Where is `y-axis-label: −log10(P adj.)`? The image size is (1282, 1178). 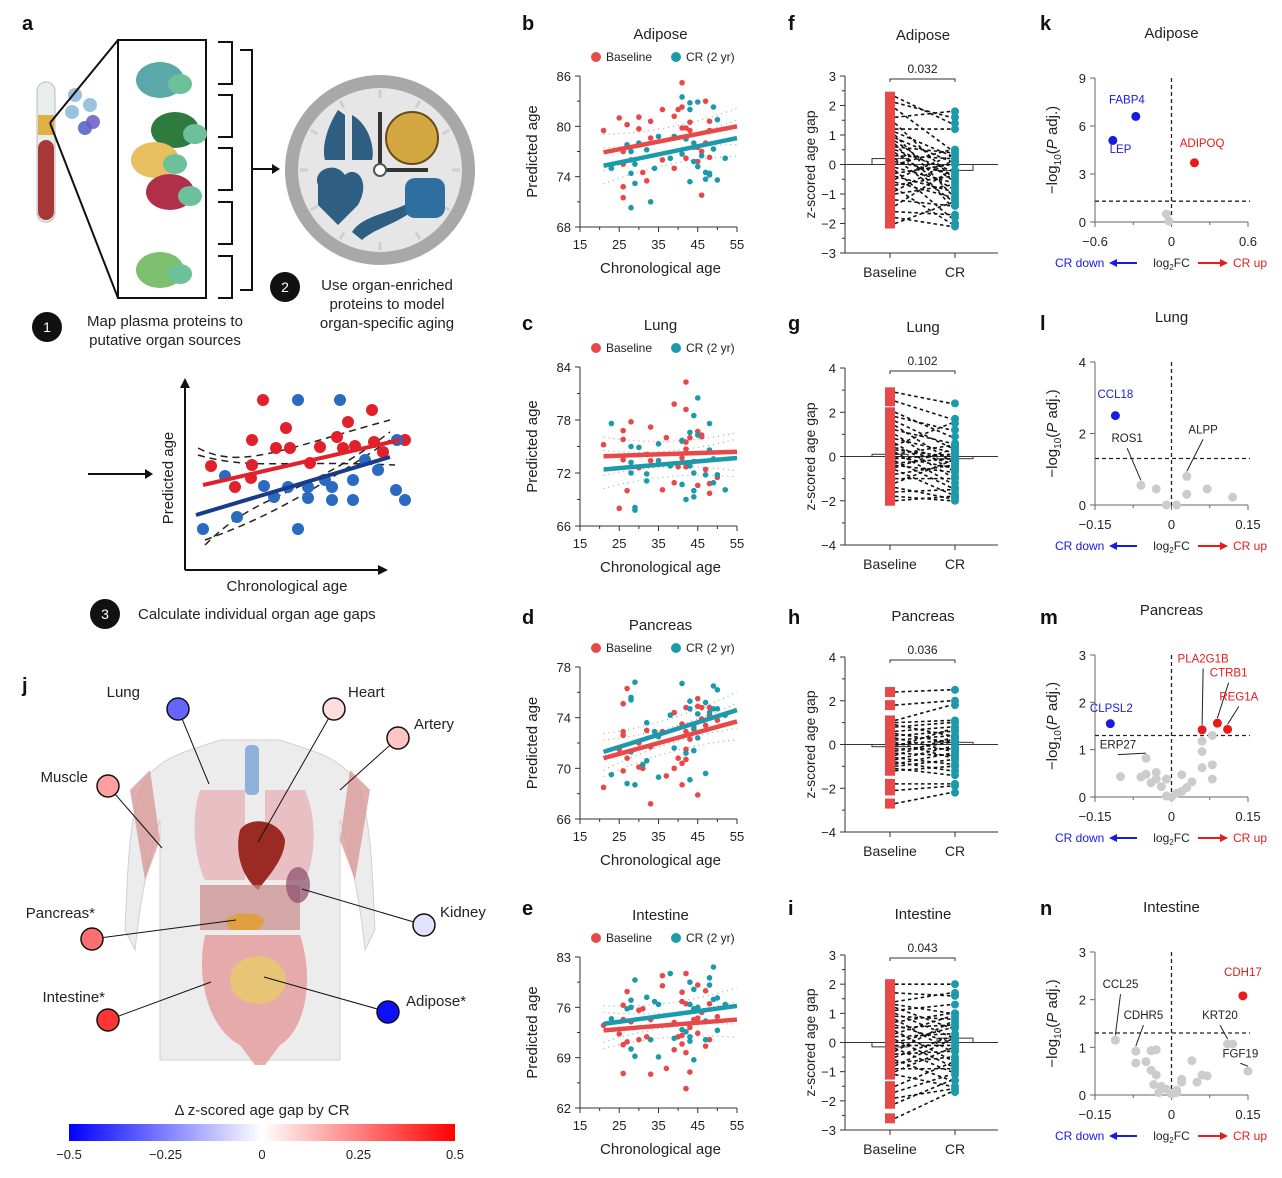 y-axis-label: −log10(P adj.) is located at coordinates (1054, 433).